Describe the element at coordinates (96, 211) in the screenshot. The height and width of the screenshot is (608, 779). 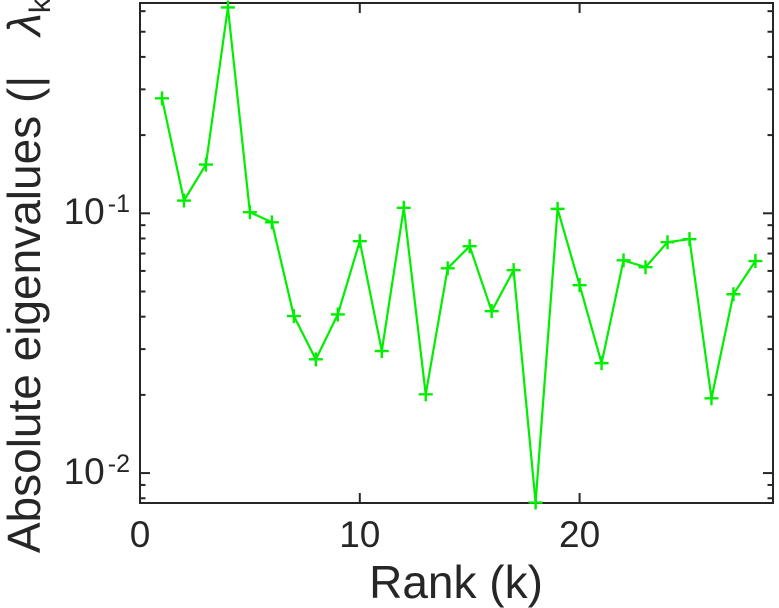
I see `y-tick-label-1e-1: 10 -1` at that location.